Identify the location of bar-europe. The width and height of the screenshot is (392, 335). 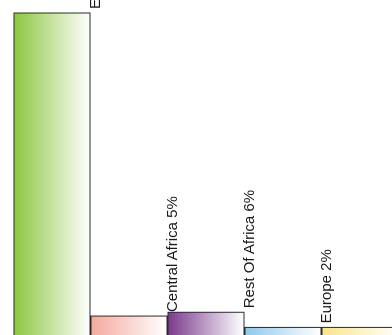
(283, 330).